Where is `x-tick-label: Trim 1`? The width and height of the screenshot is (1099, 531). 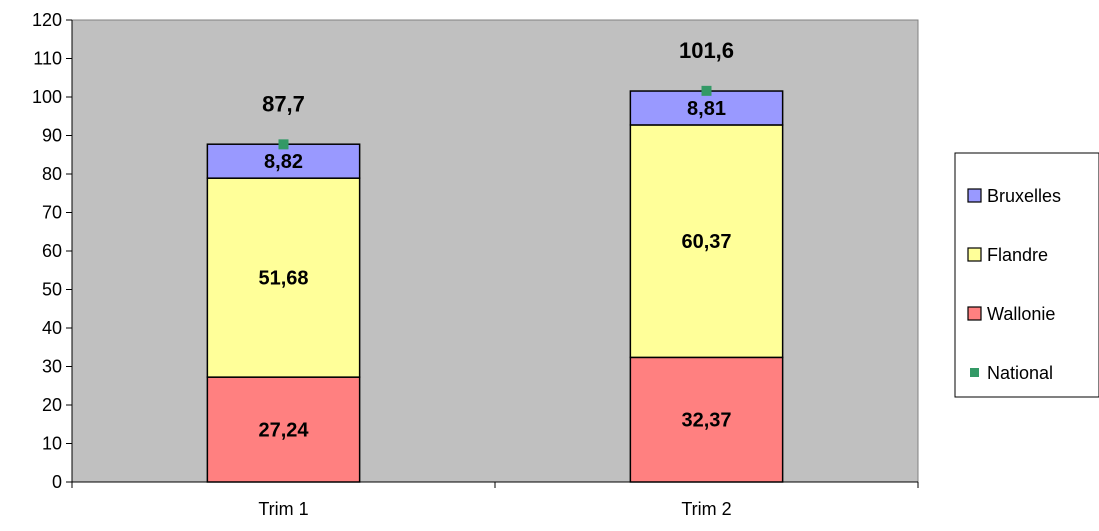 x-tick-label: Trim 1 is located at coordinates (283, 509).